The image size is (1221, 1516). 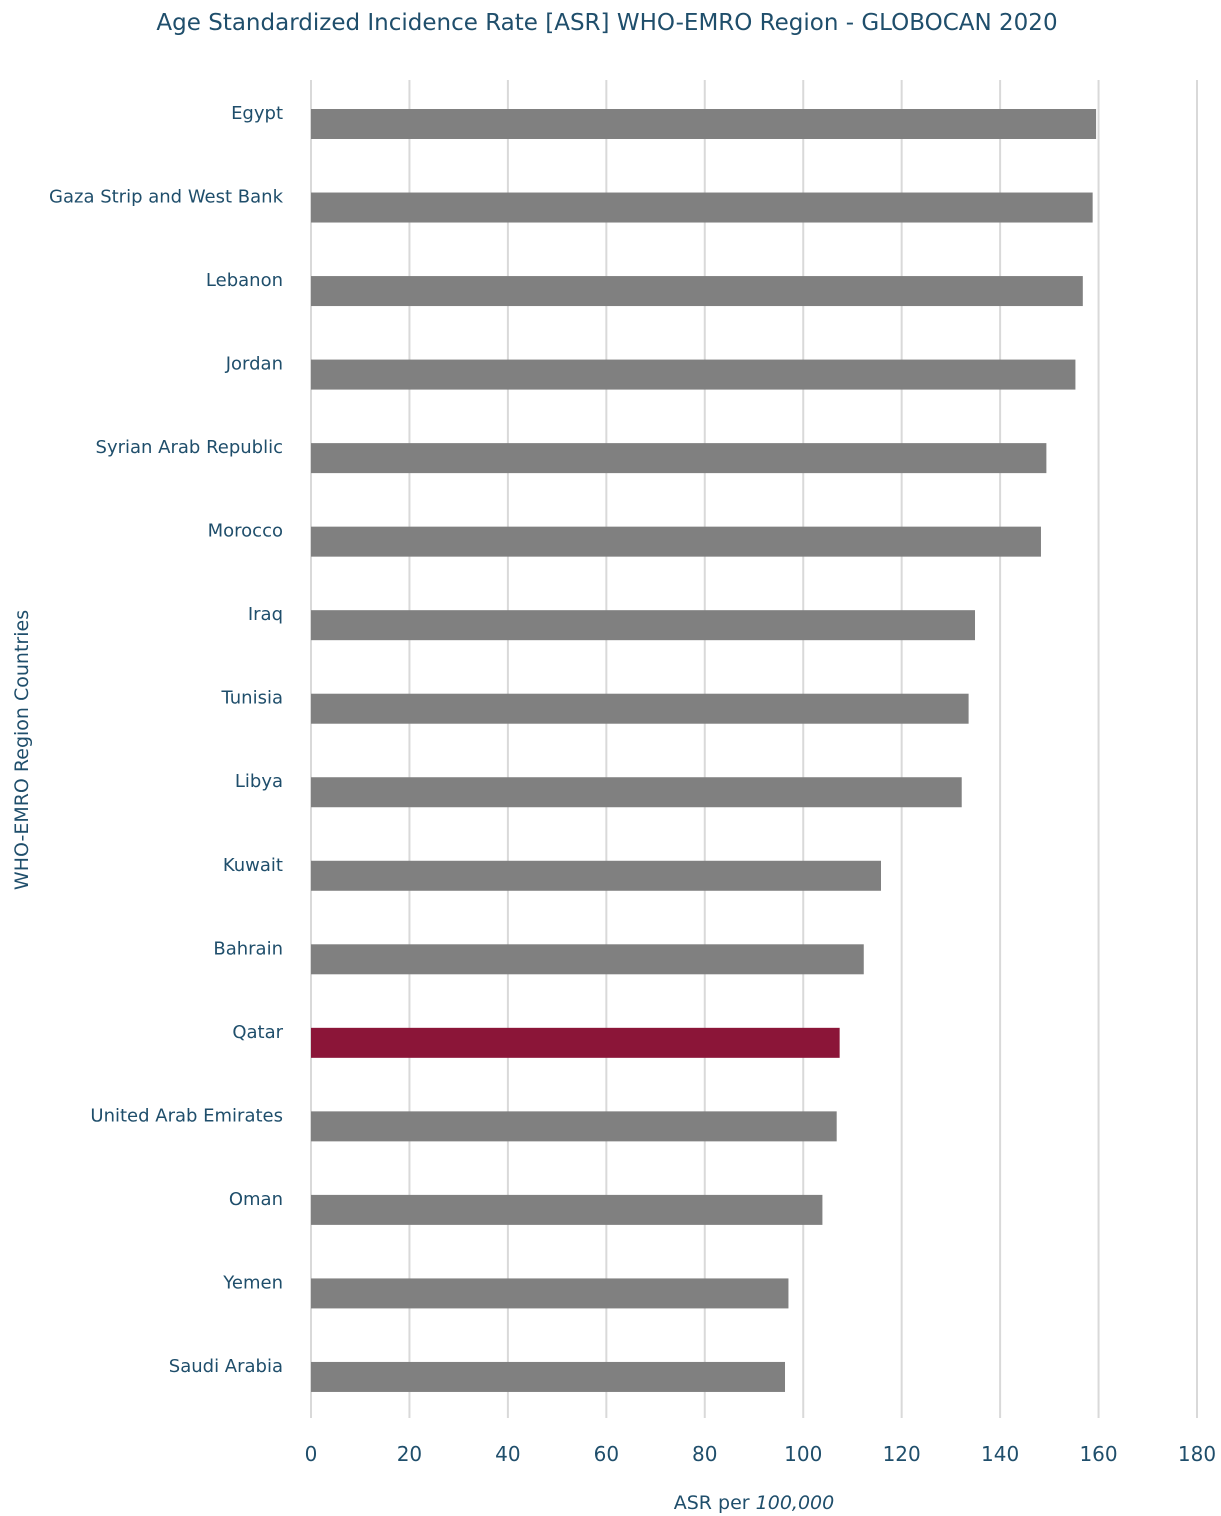 What do you see at coordinates (166, 197) in the screenshot?
I see `category-label: Gaza Strip and West Bank` at bounding box center [166, 197].